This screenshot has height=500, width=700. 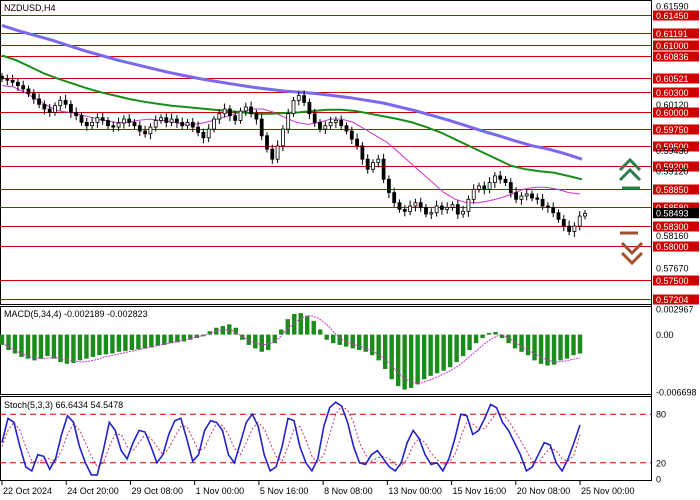 I want to click on macd-axis-labels: 0.002967 0.00 -0.006698, so click(x=676, y=351).